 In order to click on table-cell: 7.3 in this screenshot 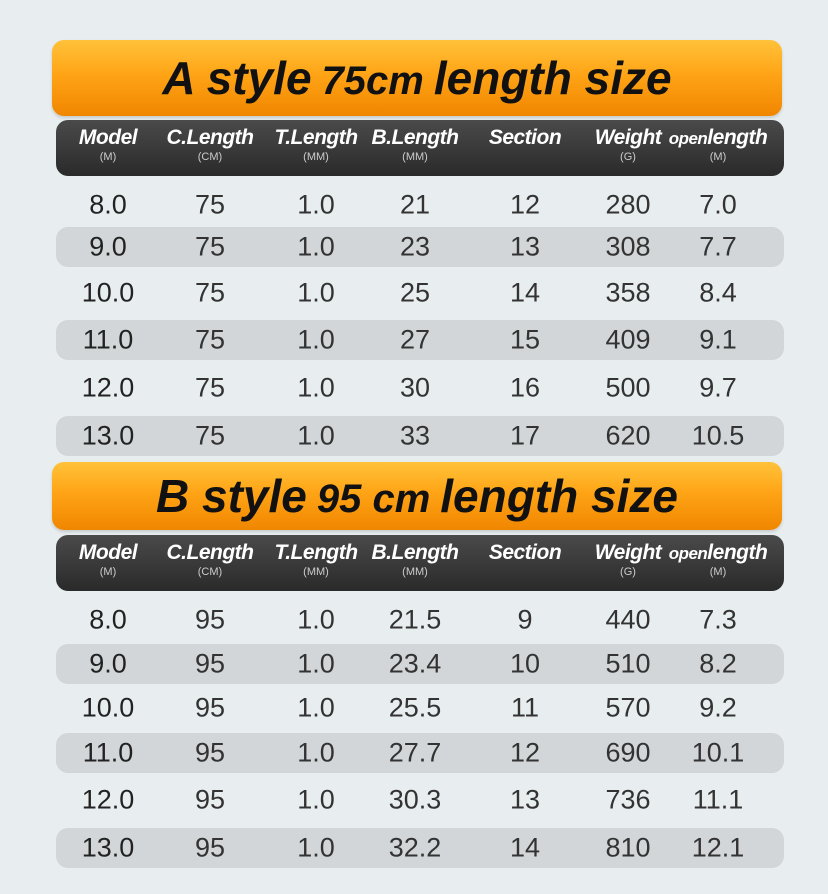, I will do `click(718, 619)`.